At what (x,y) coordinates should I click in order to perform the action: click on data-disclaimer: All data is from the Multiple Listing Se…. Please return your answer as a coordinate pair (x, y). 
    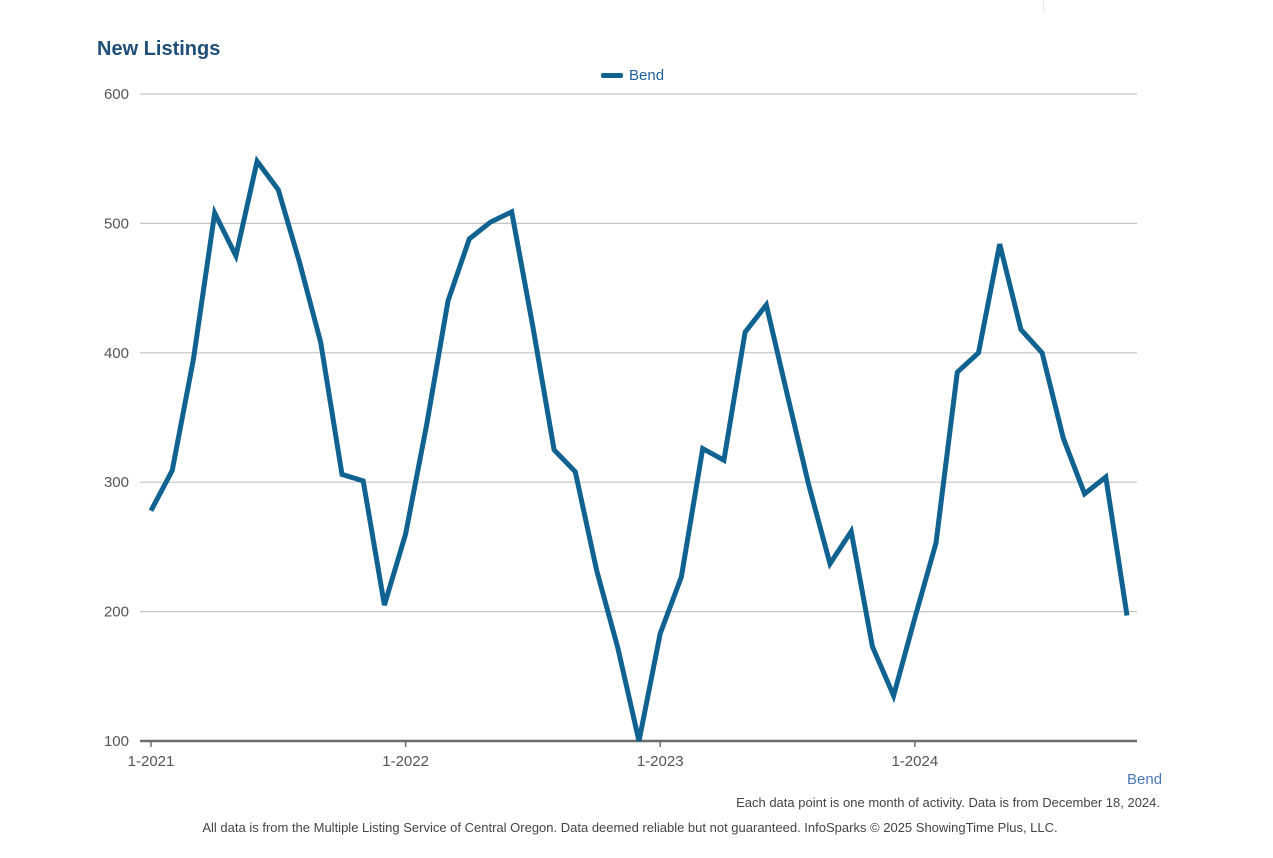
    Looking at the image, I should click on (630, 827).